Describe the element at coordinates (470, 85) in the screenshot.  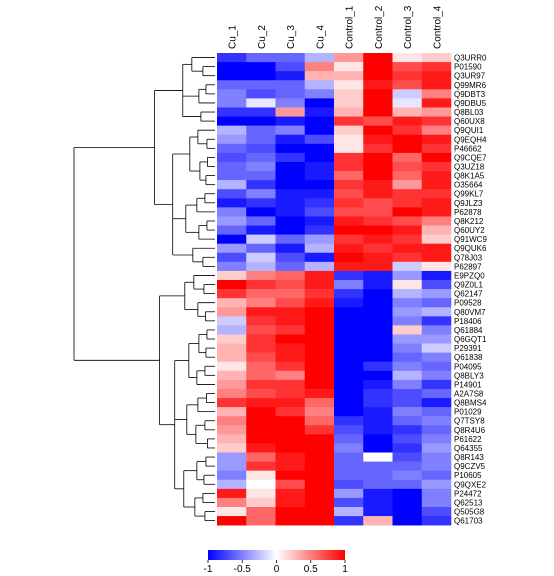
I see `row-label: Q99MR6` at that location.